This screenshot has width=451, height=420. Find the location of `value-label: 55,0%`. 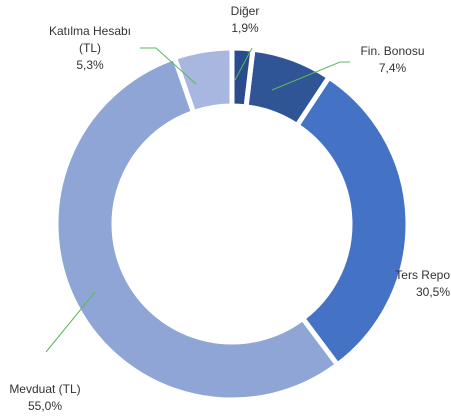

value-label: 55,0% is located at coordinates (45, 406).